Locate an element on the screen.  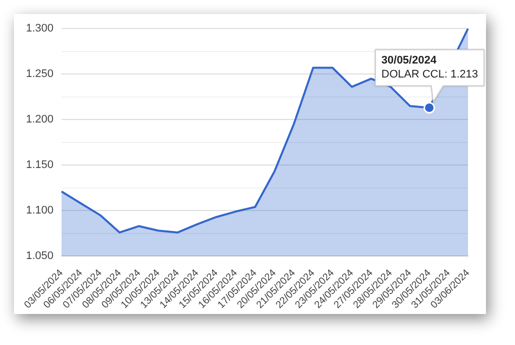
y-tick-label: 1.050 is located at coordinates (40, 256).